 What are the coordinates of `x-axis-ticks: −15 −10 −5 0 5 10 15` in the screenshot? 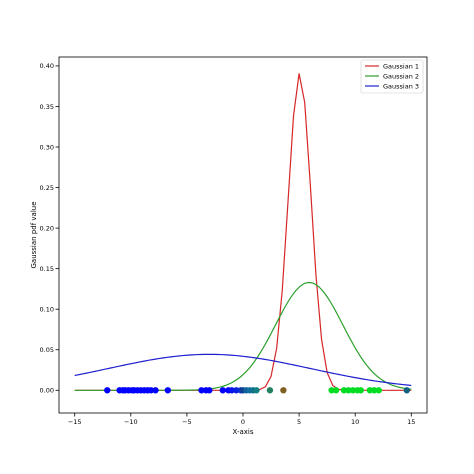 It's located at (241, 419).